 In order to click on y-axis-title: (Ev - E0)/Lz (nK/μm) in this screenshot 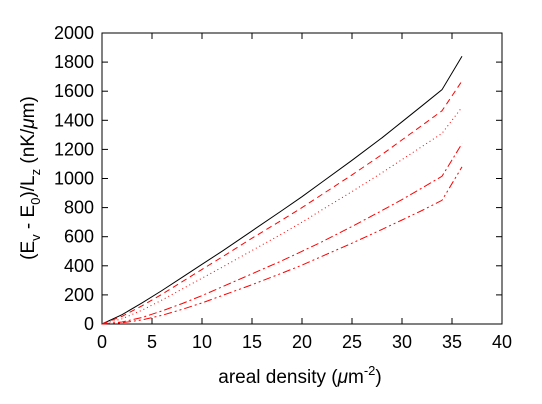, I will do `click(30, 178)`.